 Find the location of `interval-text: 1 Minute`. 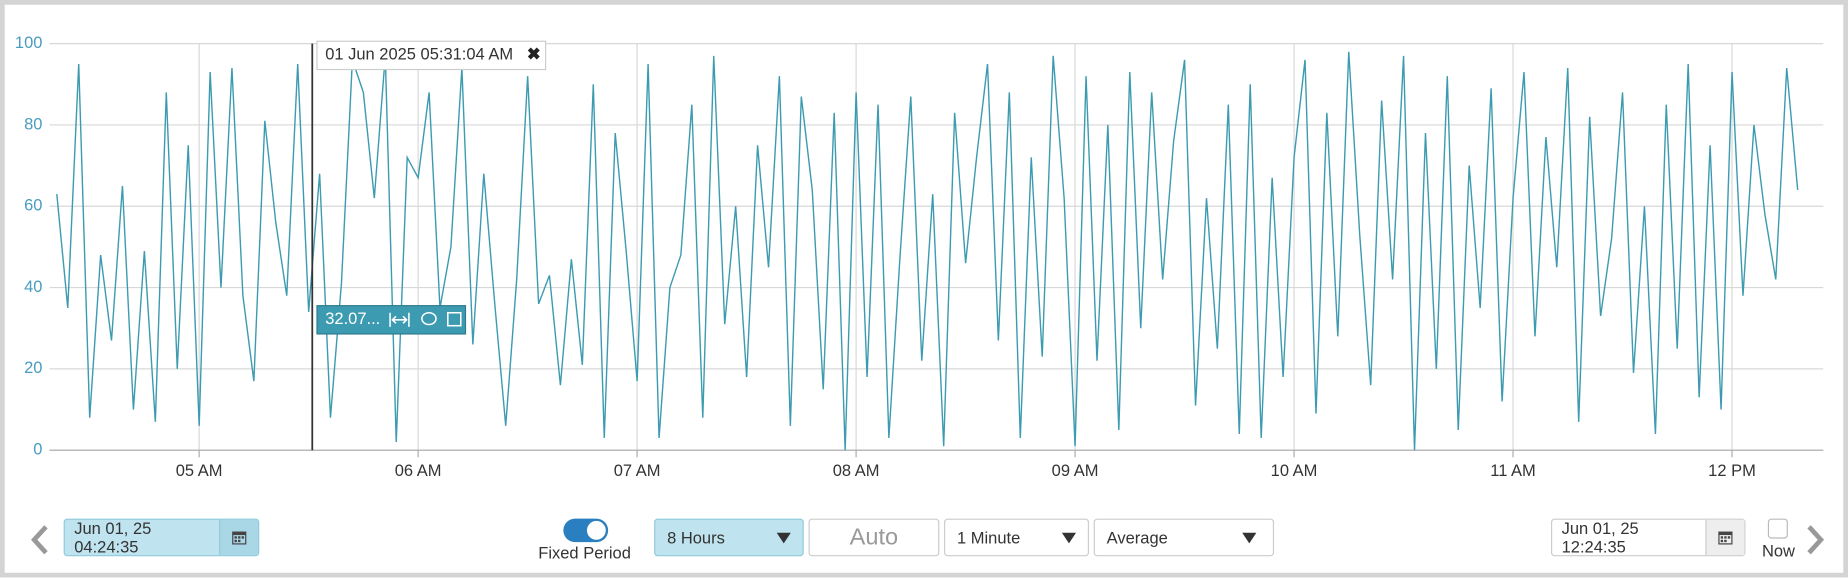

interval-text: 1 Minute is located at coordinates (988, 537).